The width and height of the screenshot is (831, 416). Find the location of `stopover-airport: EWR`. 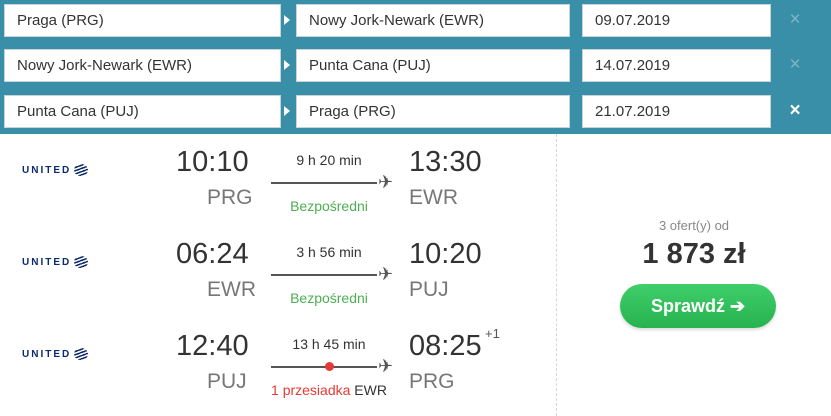

stopover-airport: EWR is located at coordinates (370, 390).